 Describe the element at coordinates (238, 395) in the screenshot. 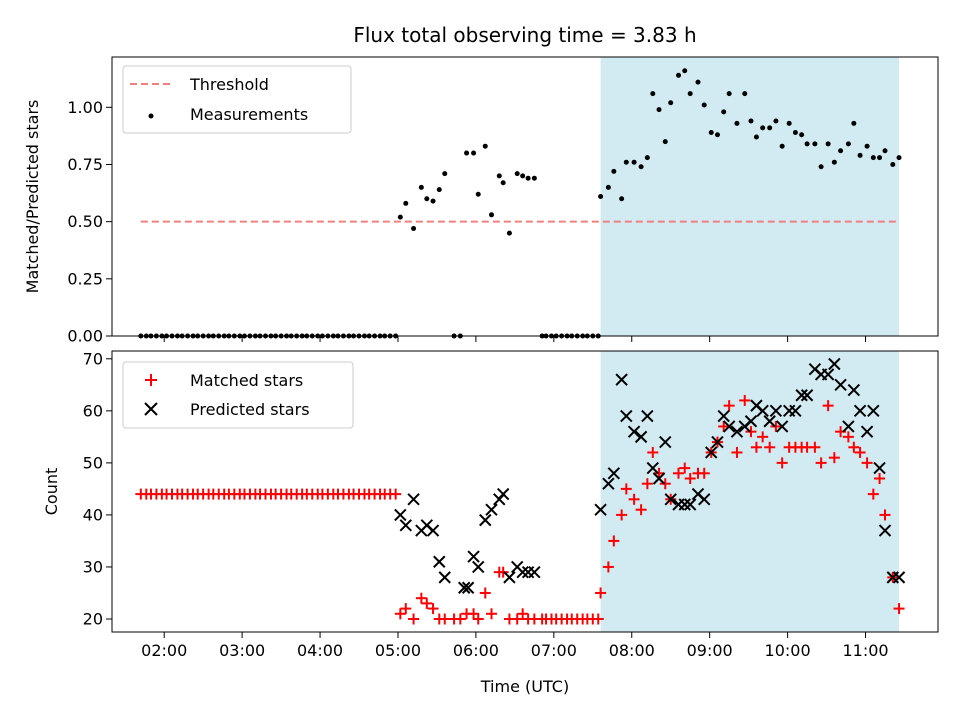

I see `bottom-legend: Matched stars Predicted stars` at that location.